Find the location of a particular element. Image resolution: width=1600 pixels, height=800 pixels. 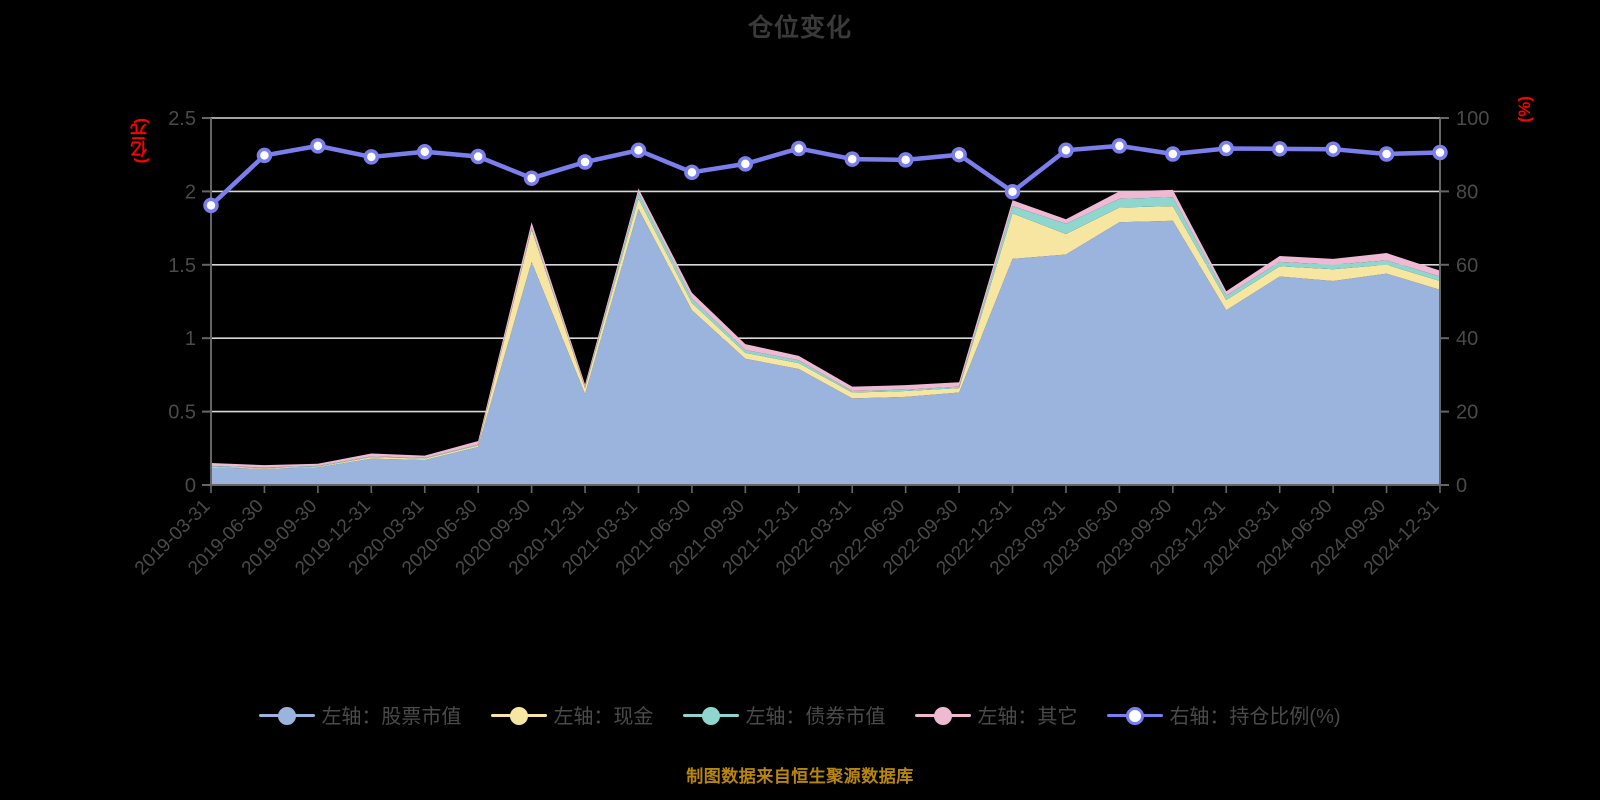

legend-item-0: 左轴：股票市值 is located at coordinates (360, 714).